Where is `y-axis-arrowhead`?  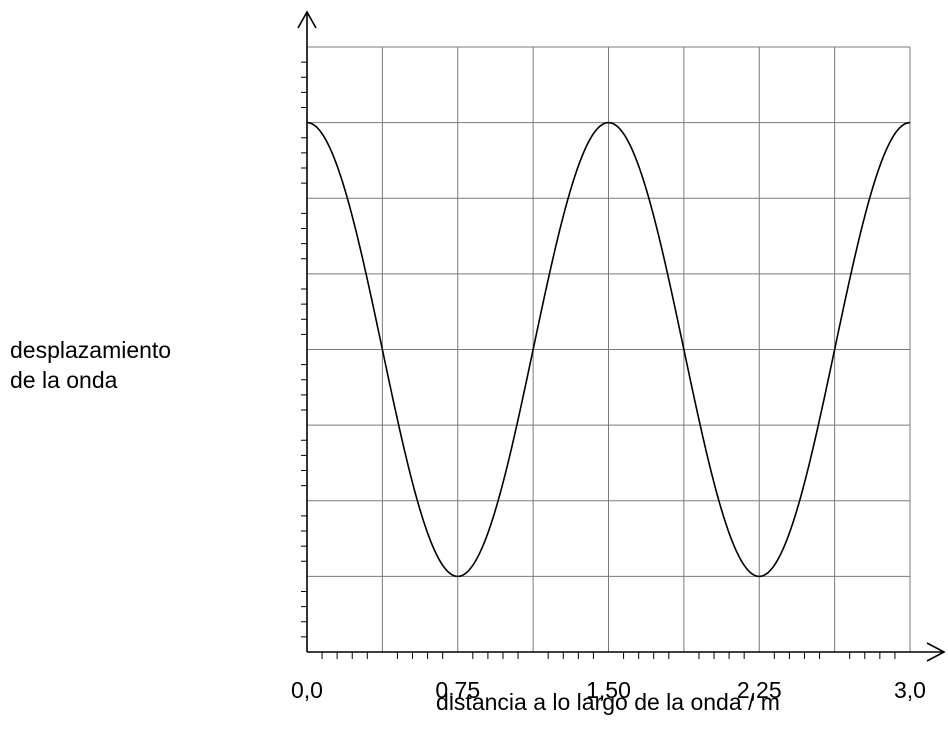 y-axis-arrowhead is located at coordinates (307, 19).